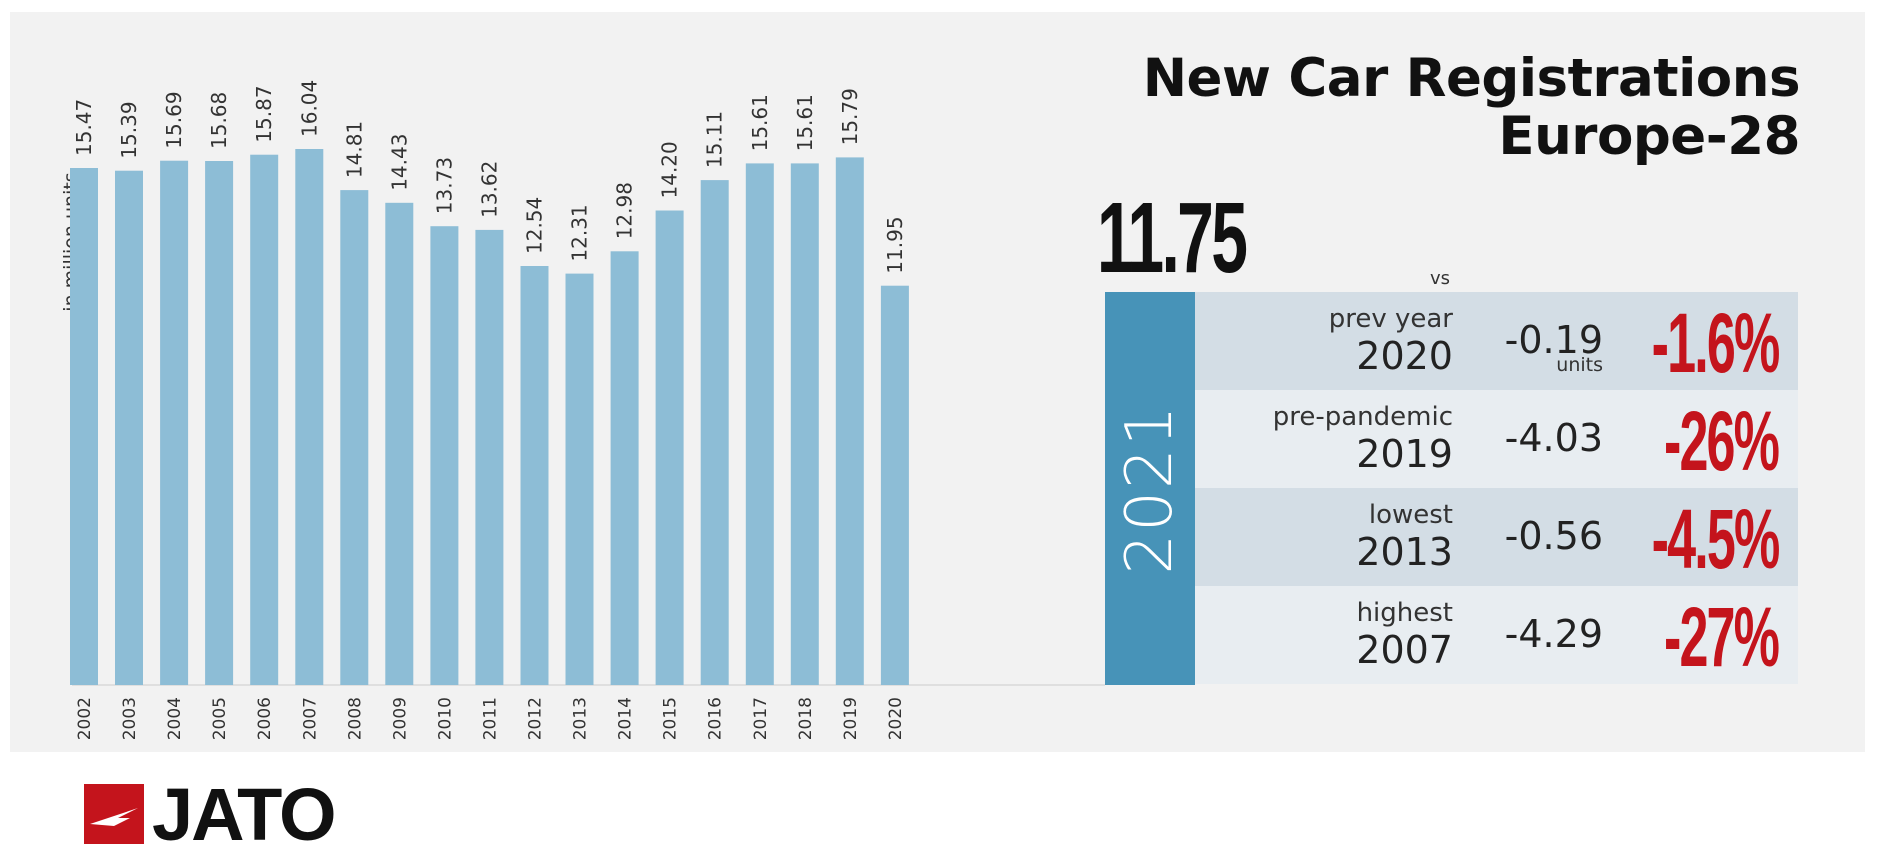  Describe the element at coordinates (806, 718) in the screenshot. I see `tick-label-2018: 2018` at that location.